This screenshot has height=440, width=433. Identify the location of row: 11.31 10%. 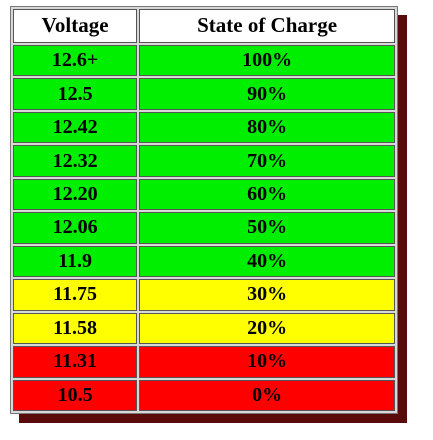
(204, 362).